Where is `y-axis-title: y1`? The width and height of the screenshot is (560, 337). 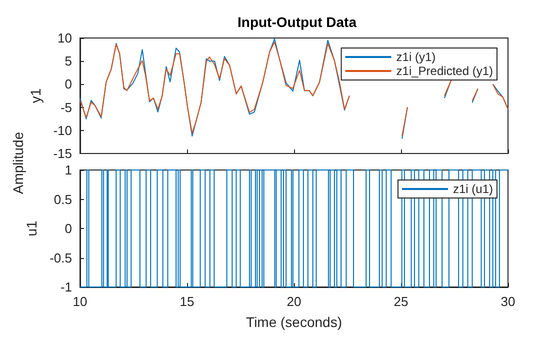
y-axis-title: y1 is located at coordinates (35, 96).